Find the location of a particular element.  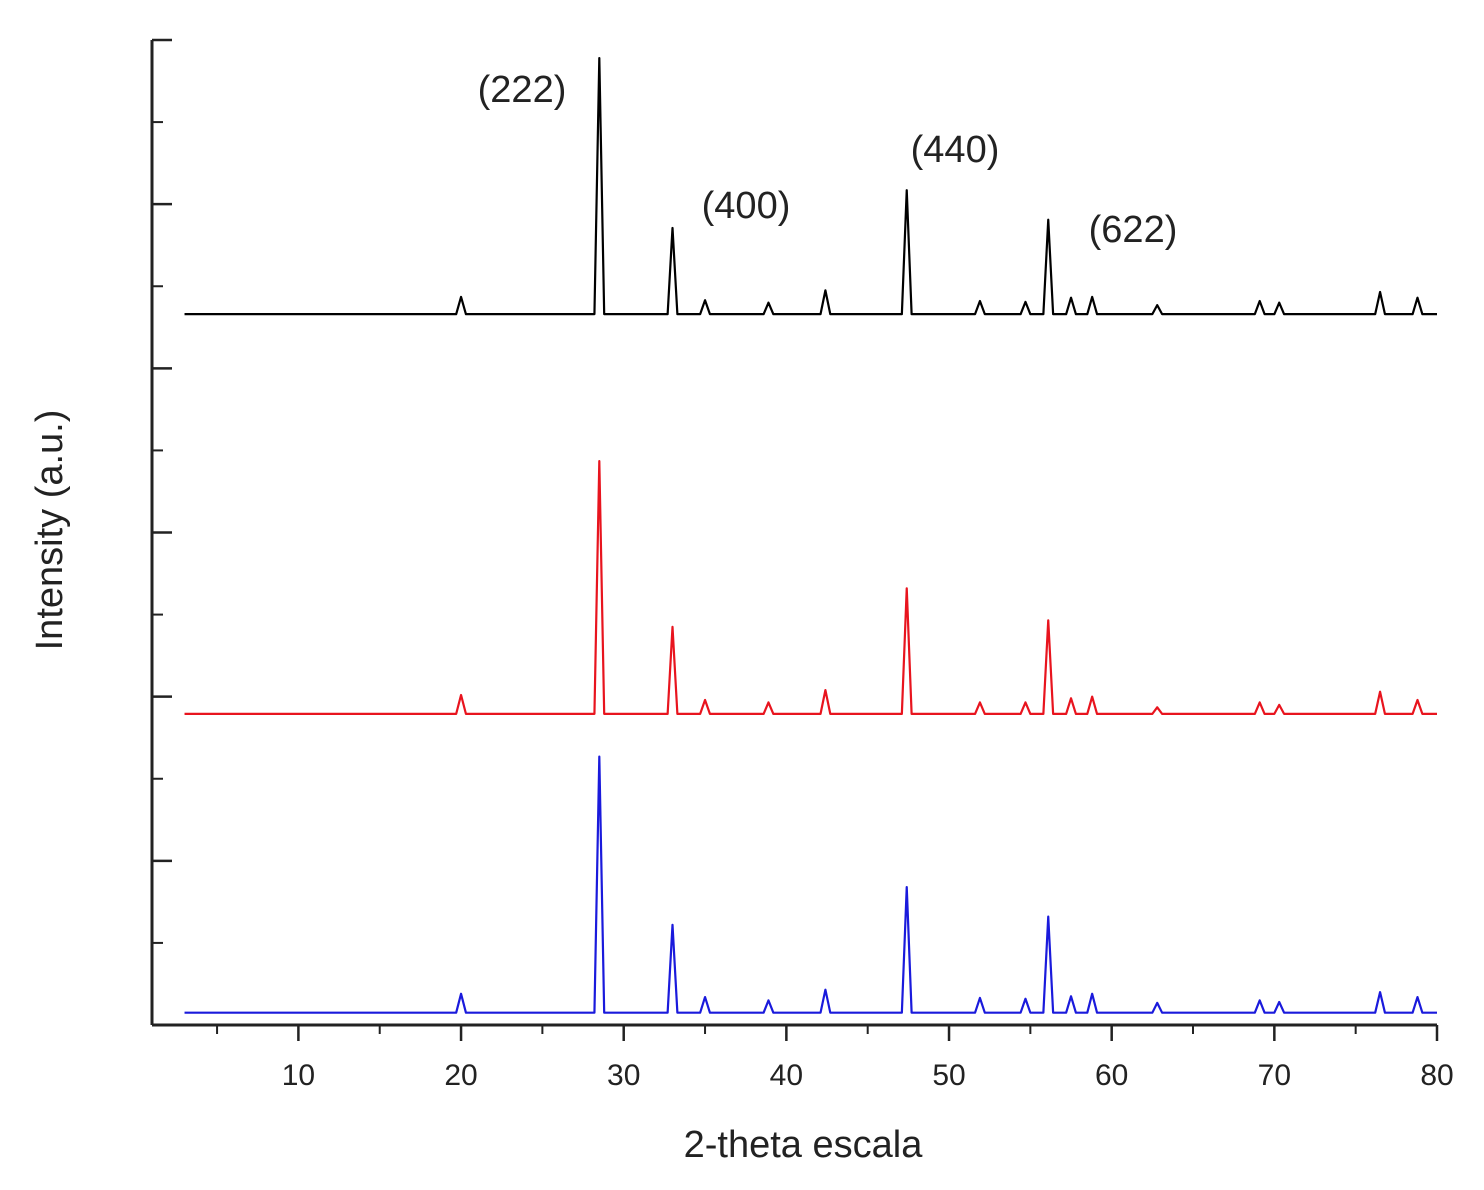

peak-annotation: (400) is located at coordinates (746, 206).